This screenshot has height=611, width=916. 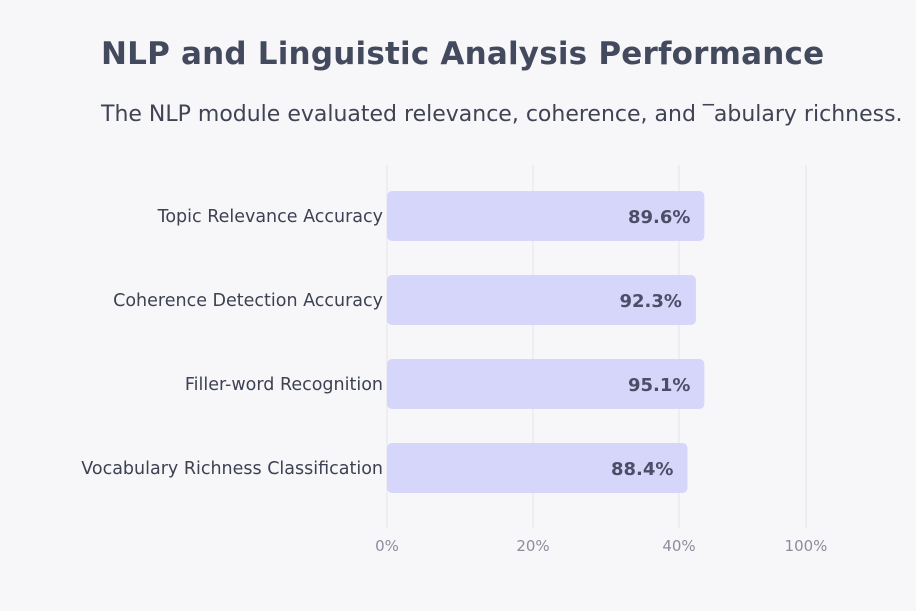 What do you see at coordinates (642, 469) in the screenshot?
I see `data-label: 88.4%` at bounding box center [642, 469].